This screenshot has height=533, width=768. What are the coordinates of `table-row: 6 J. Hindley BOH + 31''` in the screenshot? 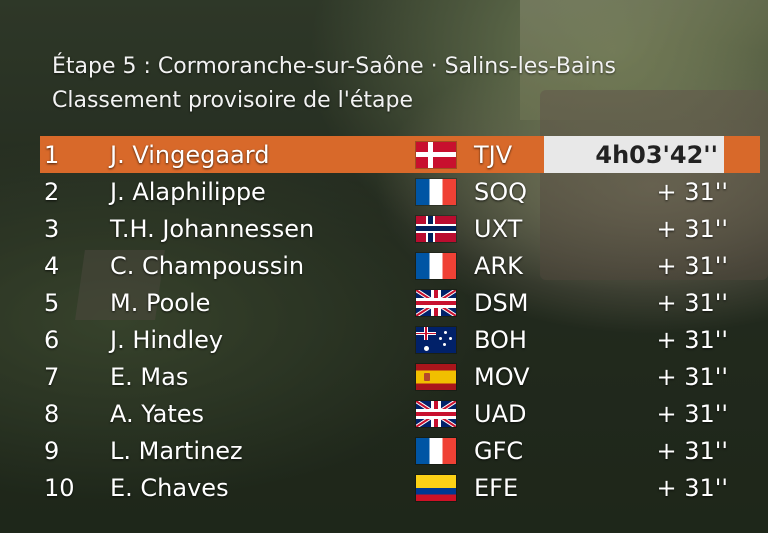 It's located at (400, 339).